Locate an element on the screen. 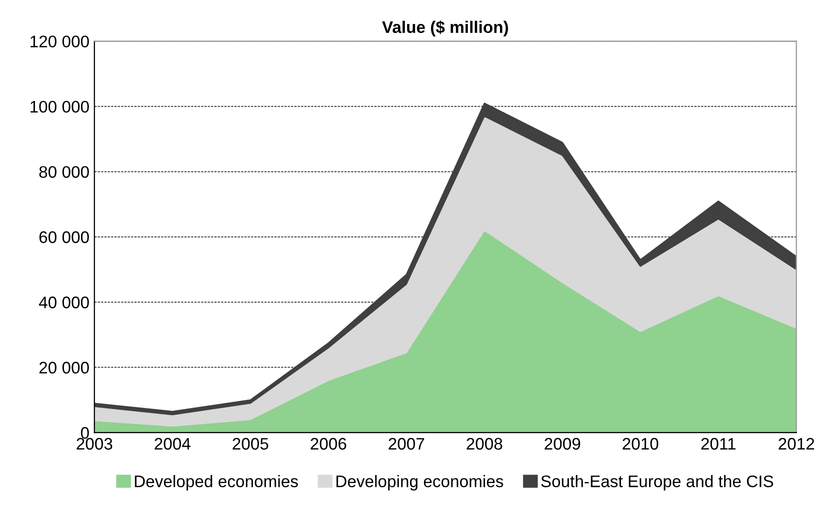  y-tick-label: 40 000 is located at coordinates (63, 302).